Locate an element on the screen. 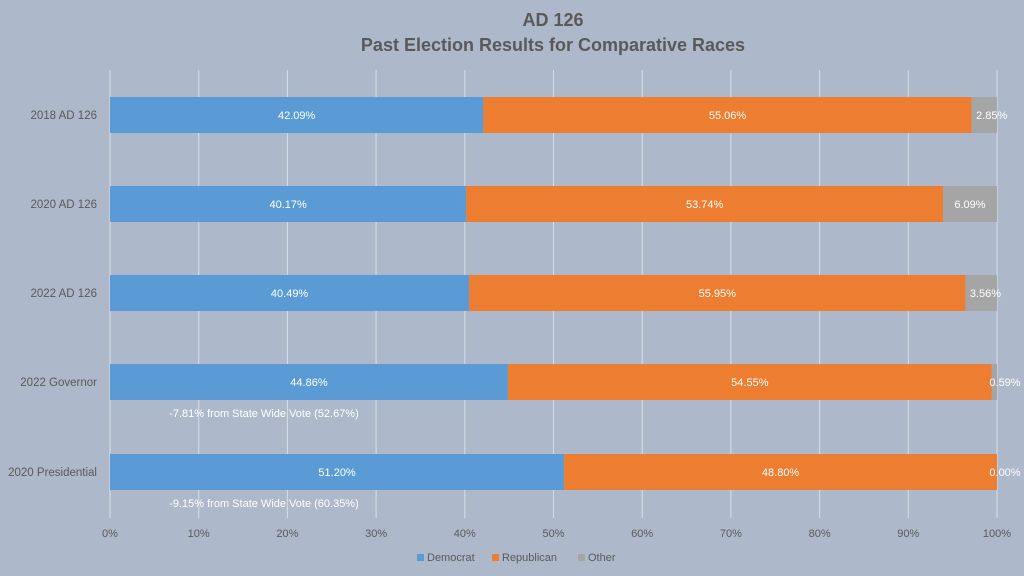 The height and width of the screenshot is (576, 1024). data-label-republican-2020-presidential: 48.80% is located at coordinates (781, 473).